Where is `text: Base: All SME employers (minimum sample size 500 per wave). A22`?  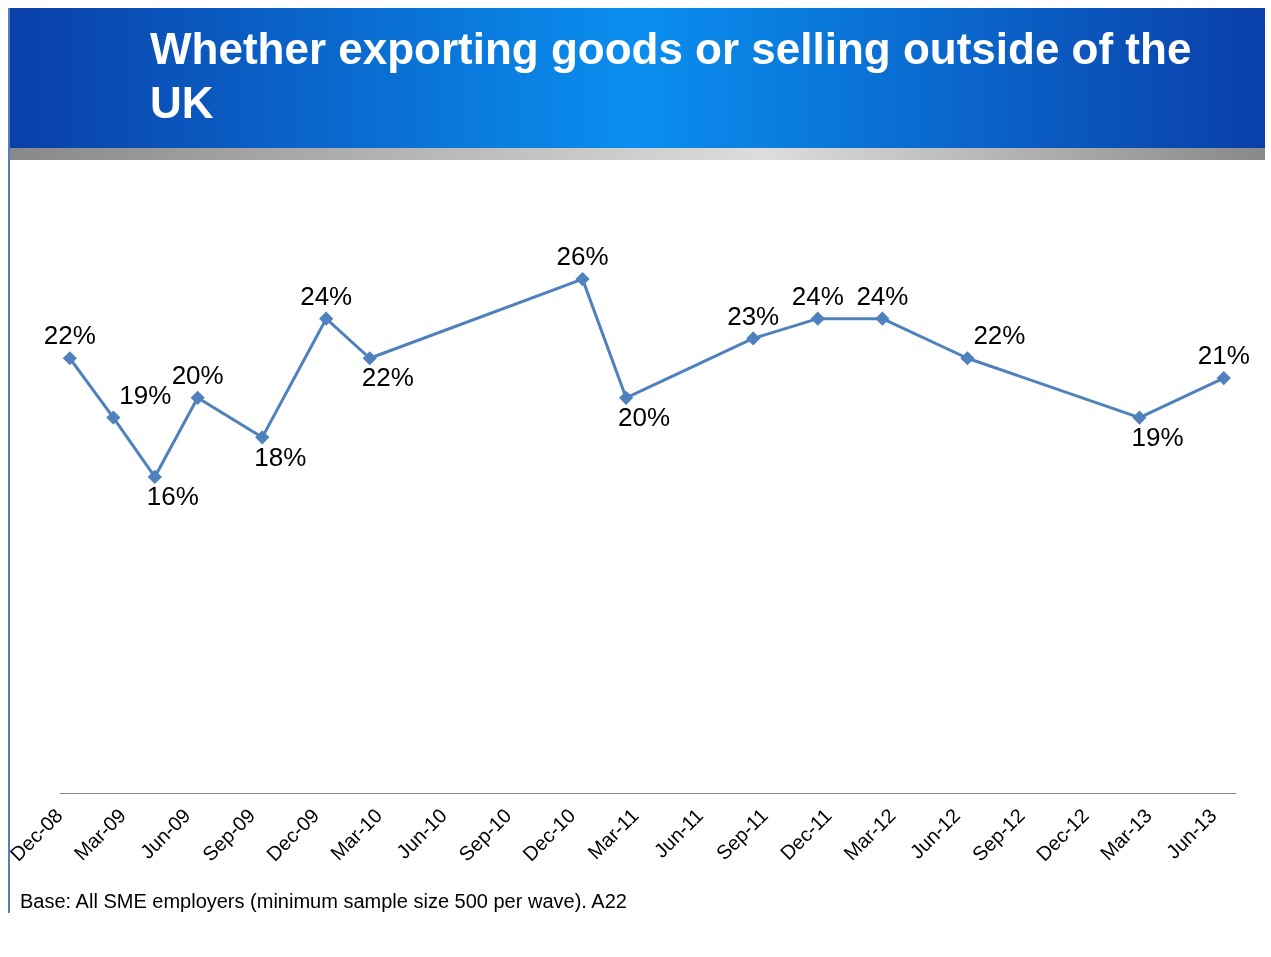 text: Base: All SME employers (minimum sample size 500 per wave). A22 is located at coordinates (323, 901).